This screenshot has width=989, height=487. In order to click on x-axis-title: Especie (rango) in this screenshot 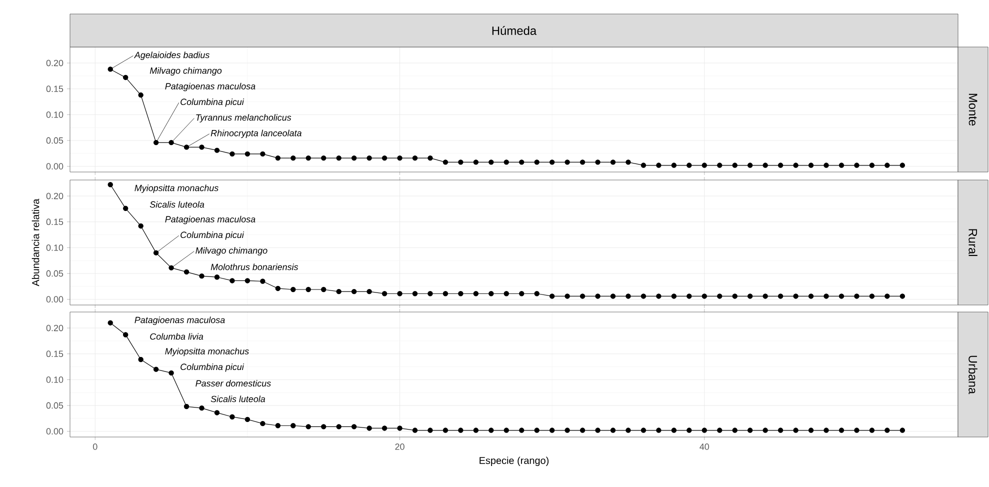, I will do `click(514, 461)`.